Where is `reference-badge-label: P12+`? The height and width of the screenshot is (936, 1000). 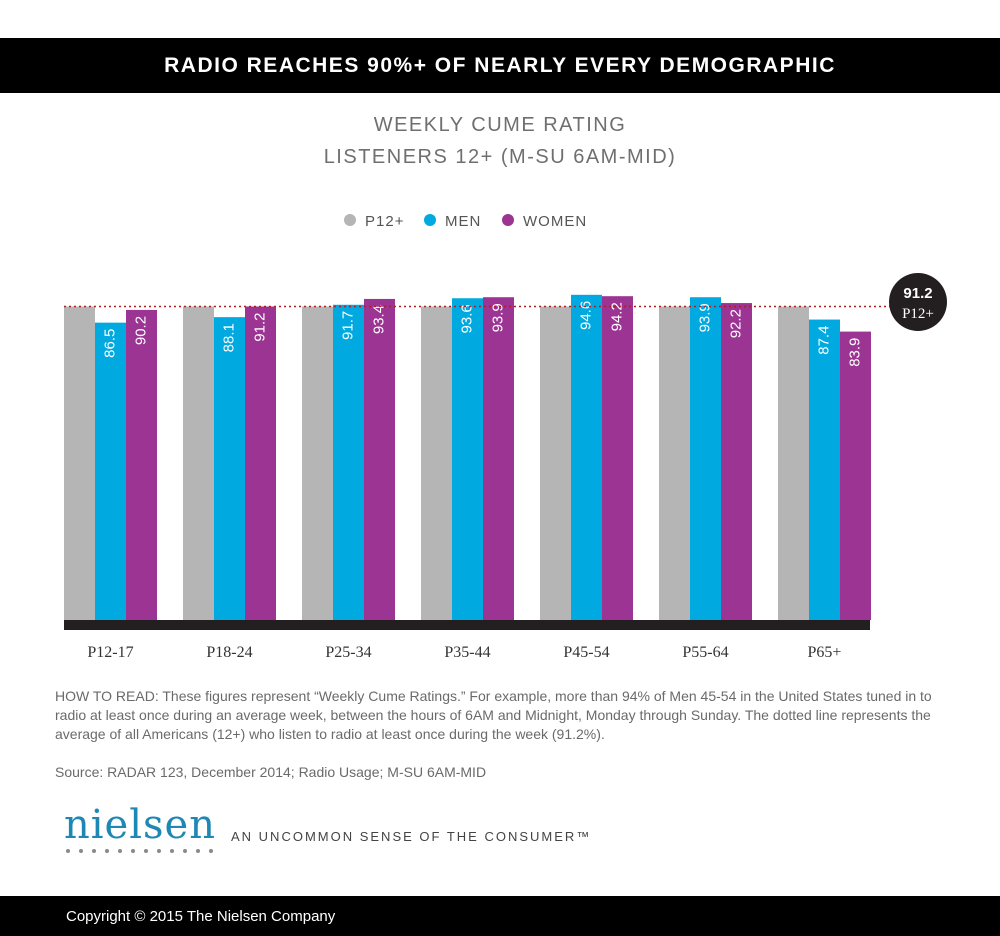
reference-badge-label: P12+ is located at coordinates (918, 314).